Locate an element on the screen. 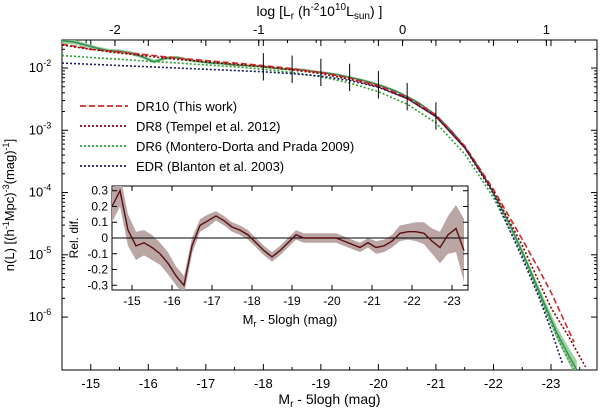  inset-y-tick-label: 0.1 is located at coordinates (99, 222).